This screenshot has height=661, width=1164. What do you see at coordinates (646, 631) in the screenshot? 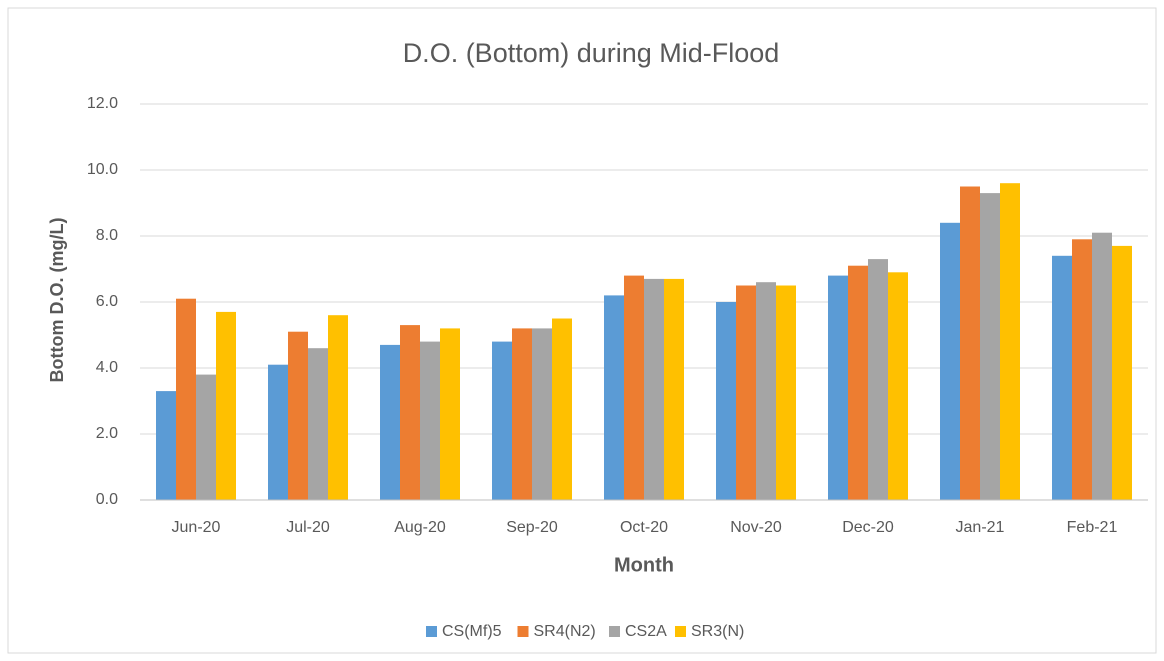
I see `legend-label: CS2A` at bounding box center [646, 631].